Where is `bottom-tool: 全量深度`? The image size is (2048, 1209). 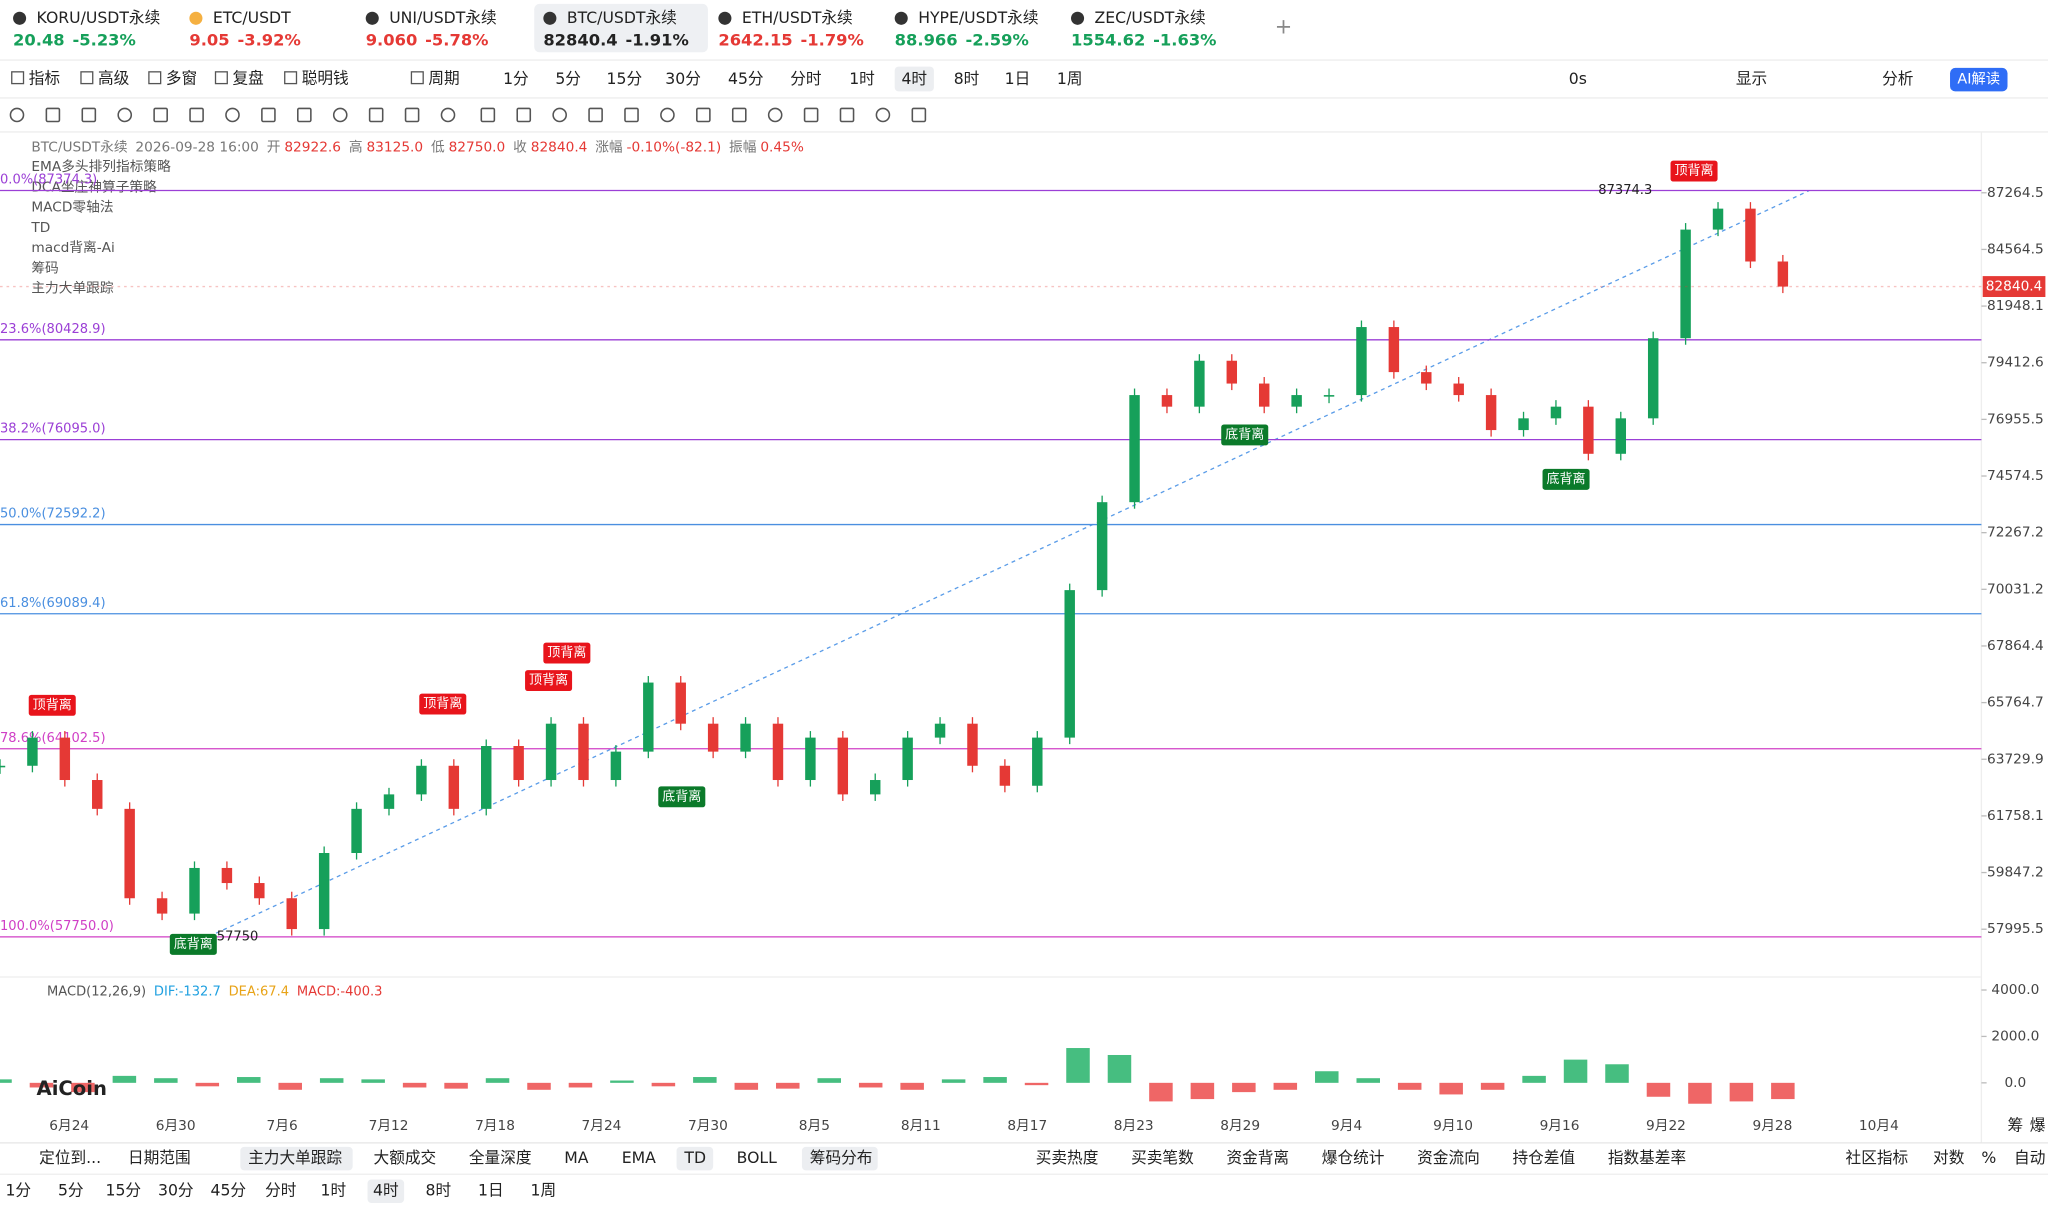 bottom-tool: 全量深度 is located at coordinates (500, 1157).